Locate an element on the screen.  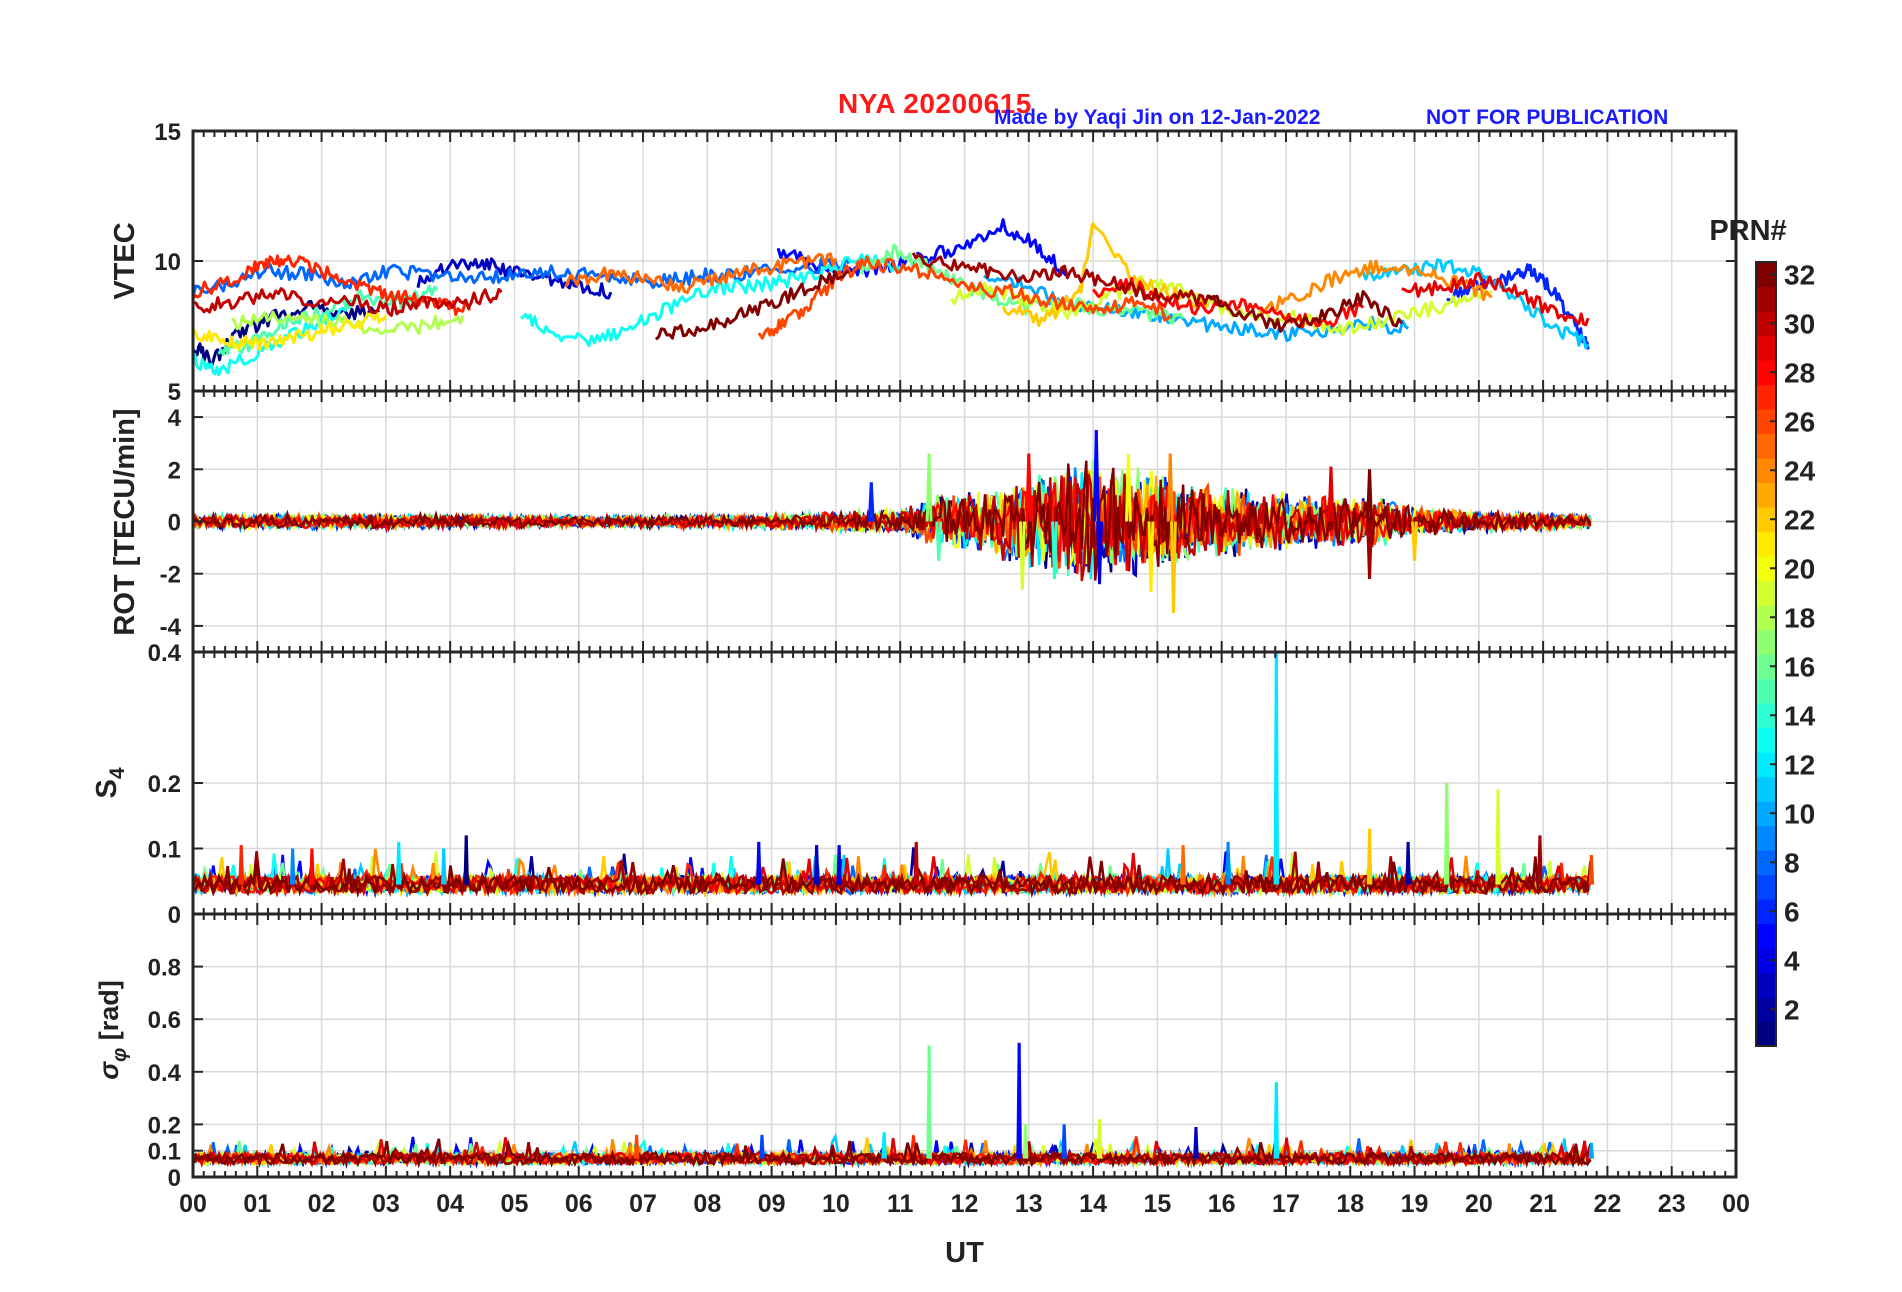
colorbar is located at coordinates (1766, 654).